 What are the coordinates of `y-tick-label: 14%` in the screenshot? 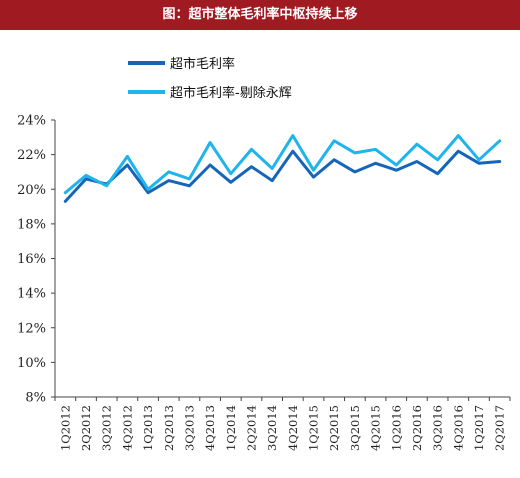 It's located at (31, 294).